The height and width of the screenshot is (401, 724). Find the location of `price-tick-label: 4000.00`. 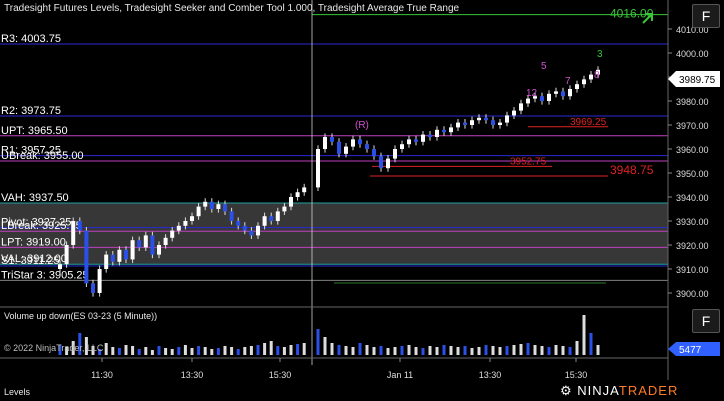

price-tick-label: 4000.00 is located at coordinates (692, 54).